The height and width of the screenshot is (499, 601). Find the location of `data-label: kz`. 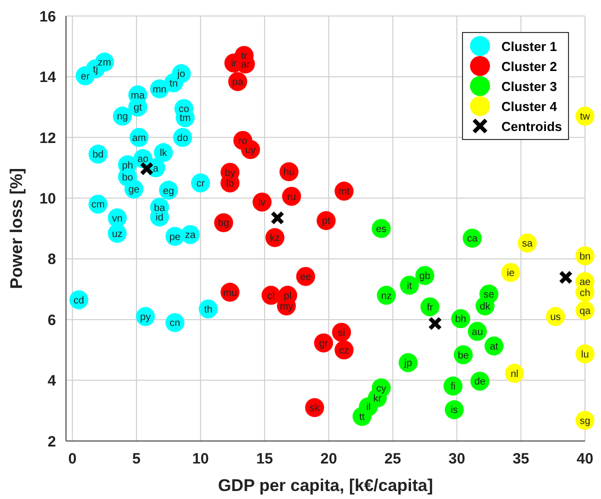

data-label: kz is located at coordinates (275, 238).